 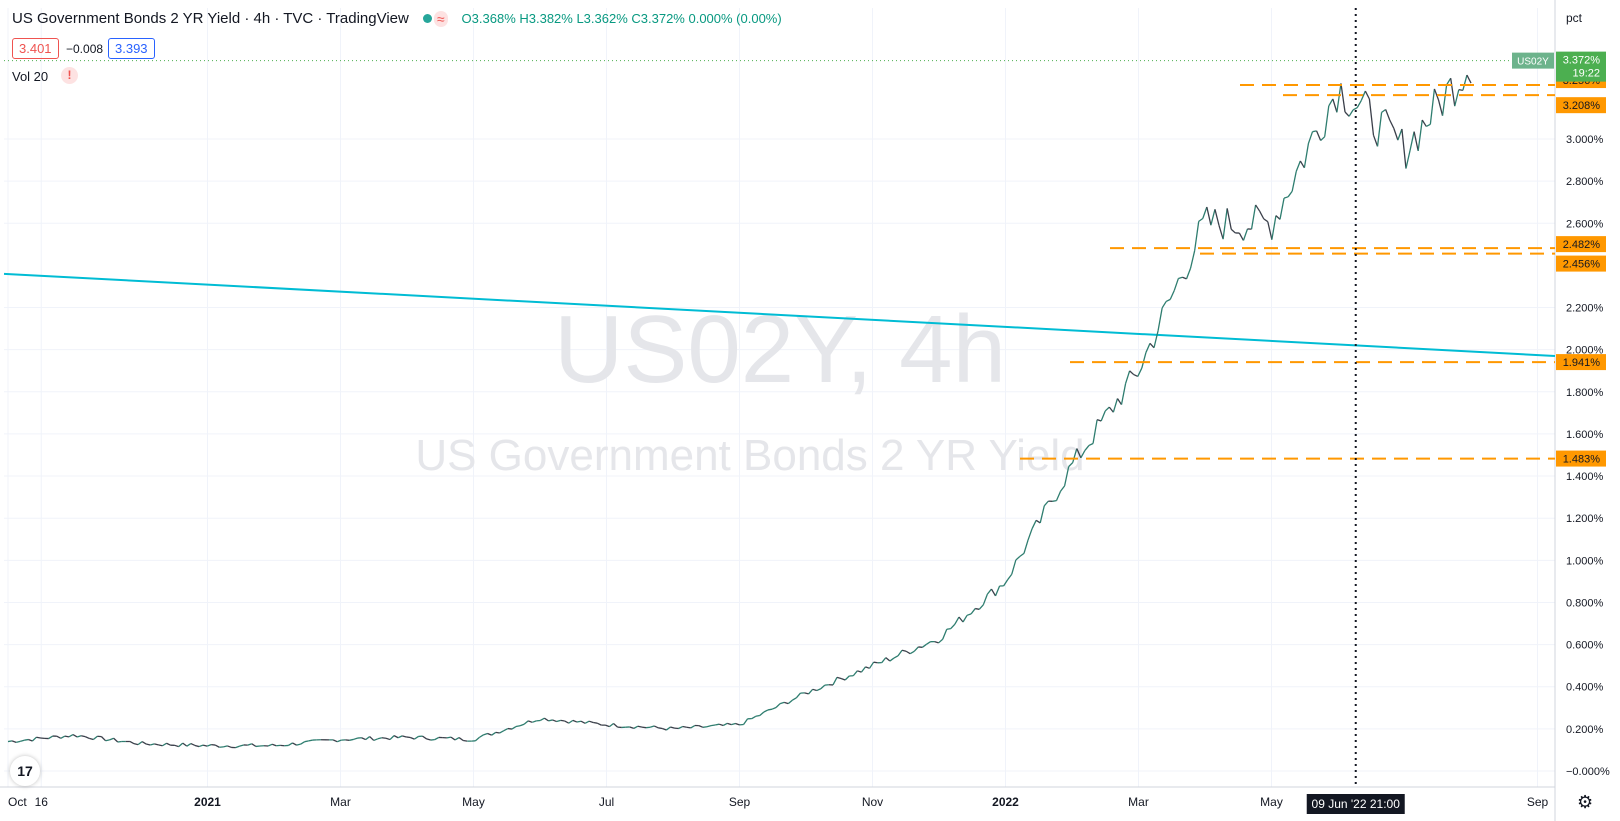 What do you see at coordinates (25, 771) in the screenshot?
I see `tradingview-logo-icon: 17` at bounding box center [25, 771].